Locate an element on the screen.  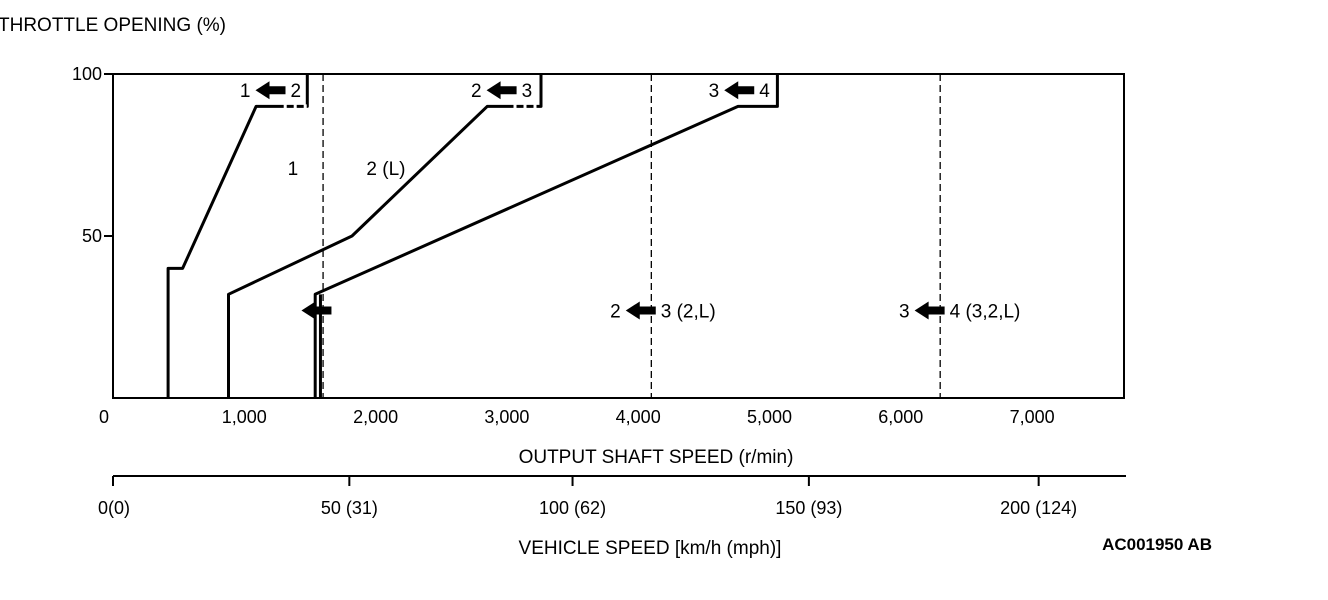
x-tick-label-1: 0 is located at coordinates (104, 417).